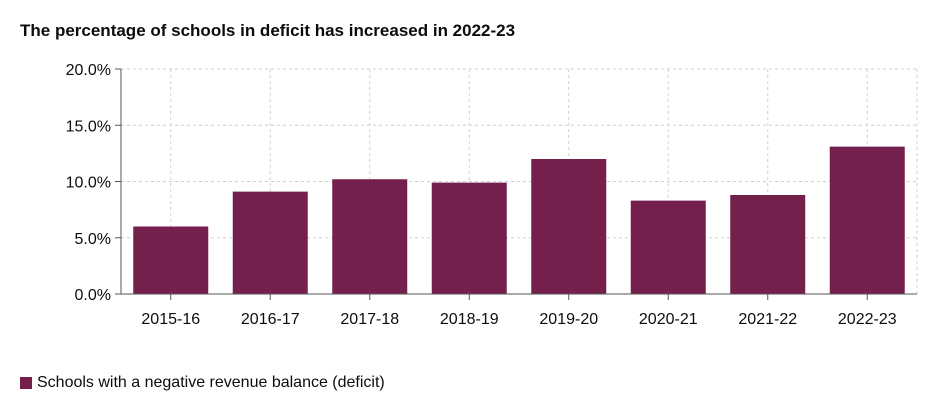 The height and width of the screenshot is (417, 935). What do you see at coordinates (88, 126) in the screenshot?
I see `y-tick-label: 15.0%` at bounding box center [88, 126].